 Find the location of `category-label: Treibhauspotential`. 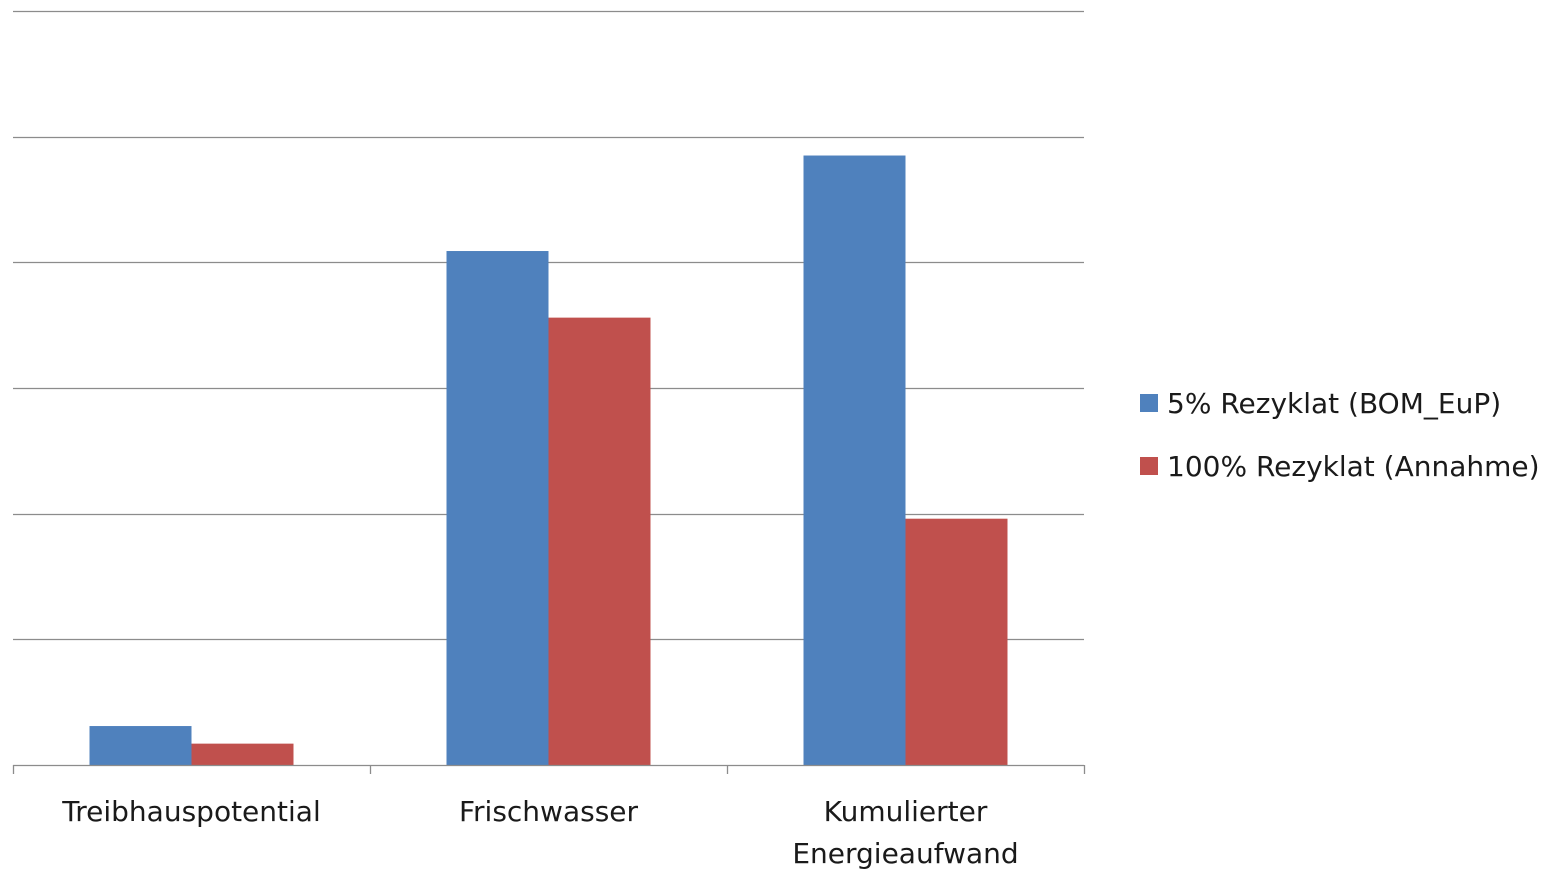

category-label: Treibhauspotential is located at coordinates (190, 811).